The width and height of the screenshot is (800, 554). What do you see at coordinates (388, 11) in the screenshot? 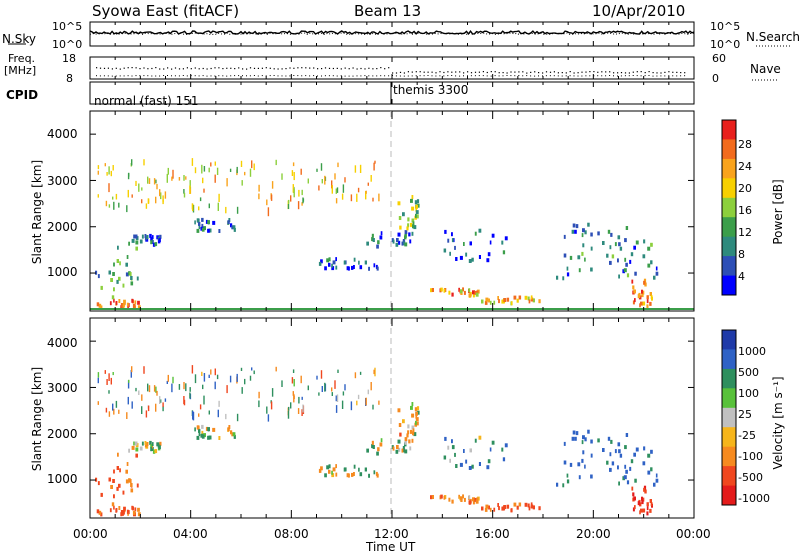
I see `beam-title: Beam 13` at bounding box center [388, 11].